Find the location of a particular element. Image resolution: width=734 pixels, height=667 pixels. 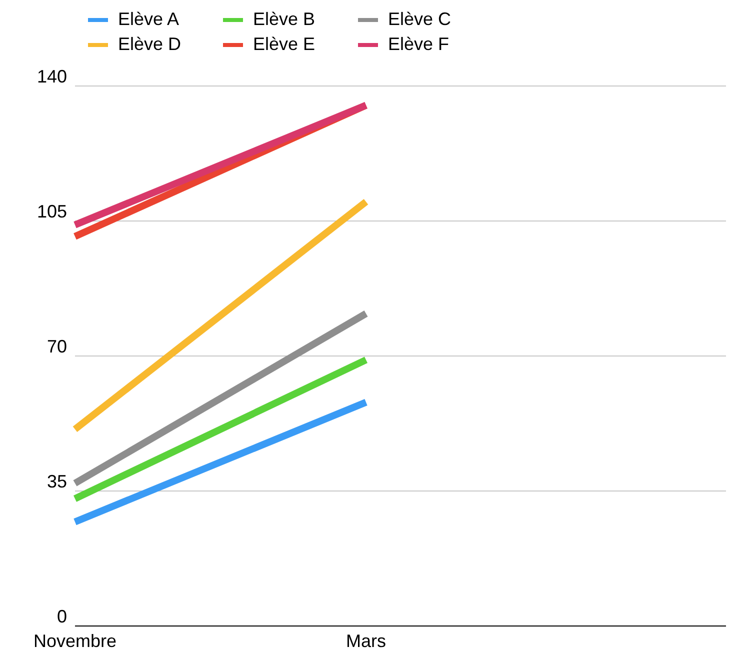

y-tick-label: 35 is located at coordinates (56, 481).